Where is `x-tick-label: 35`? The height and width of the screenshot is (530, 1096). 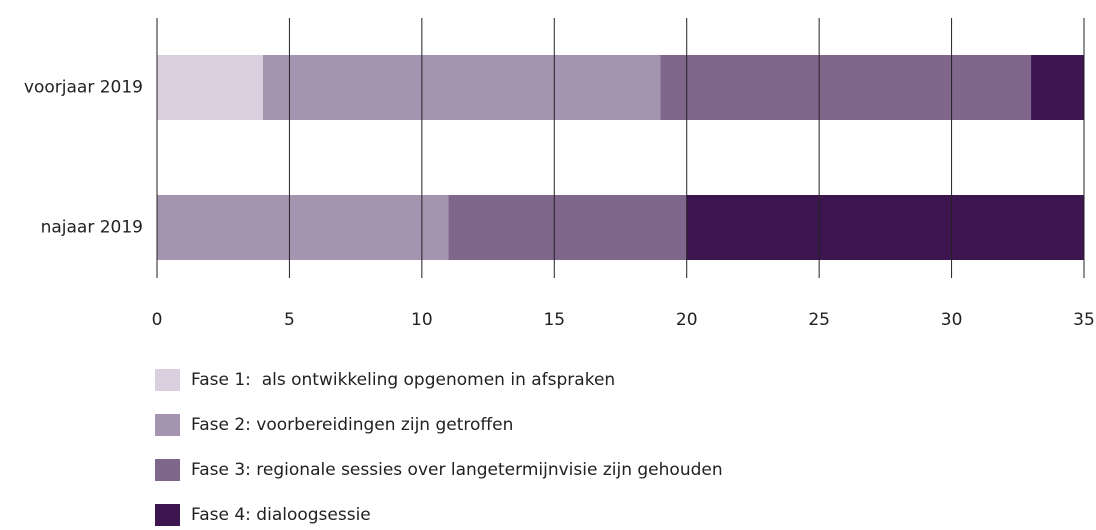
x-tick-label: 35 is located at coordinates (1084, 320).